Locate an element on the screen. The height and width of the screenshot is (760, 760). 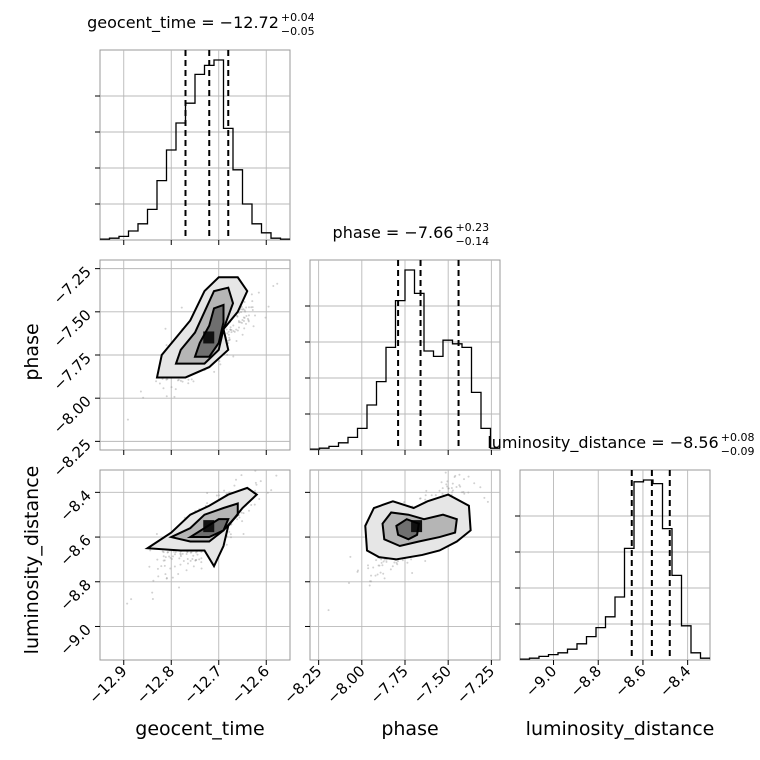
hist-phase-title-plus: +0.23 is located at coordinates (472, 227).